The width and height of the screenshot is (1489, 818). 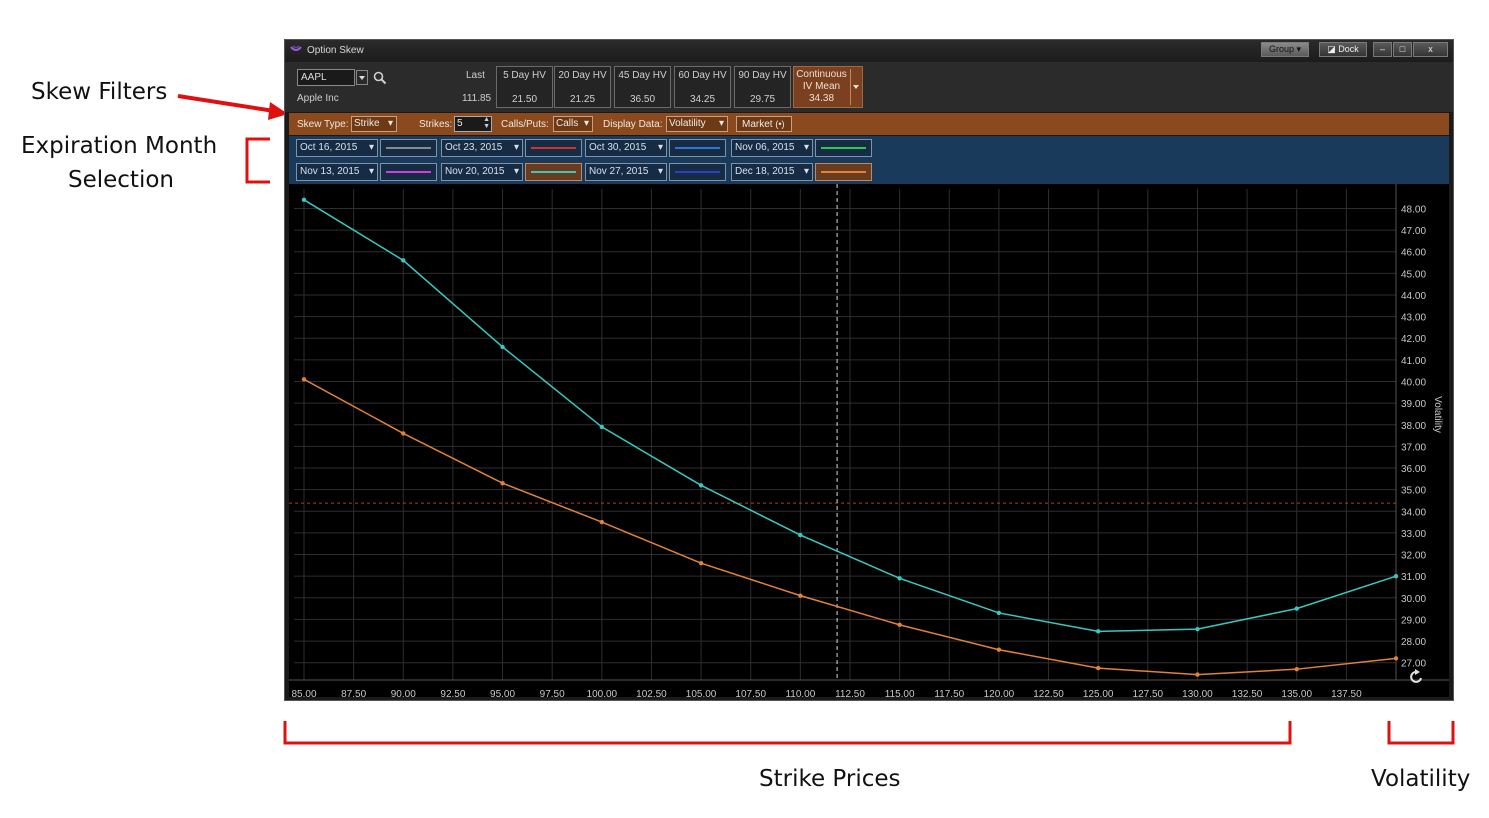 I want to click on y-tick-label: 32.00, so click(x=1413, y=556).